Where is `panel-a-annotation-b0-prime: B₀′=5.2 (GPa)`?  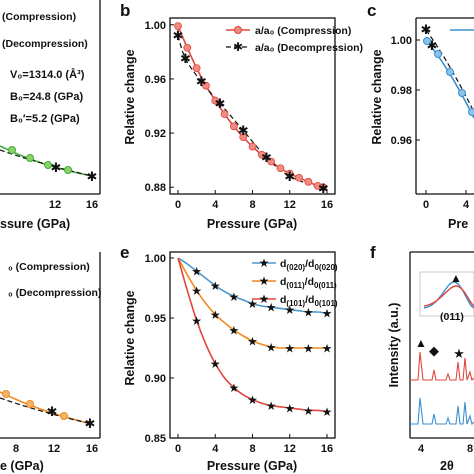 panel-a-annotation-b0-prime: B₀′=5.2 (GPa) is located at coordinates (45, 119).